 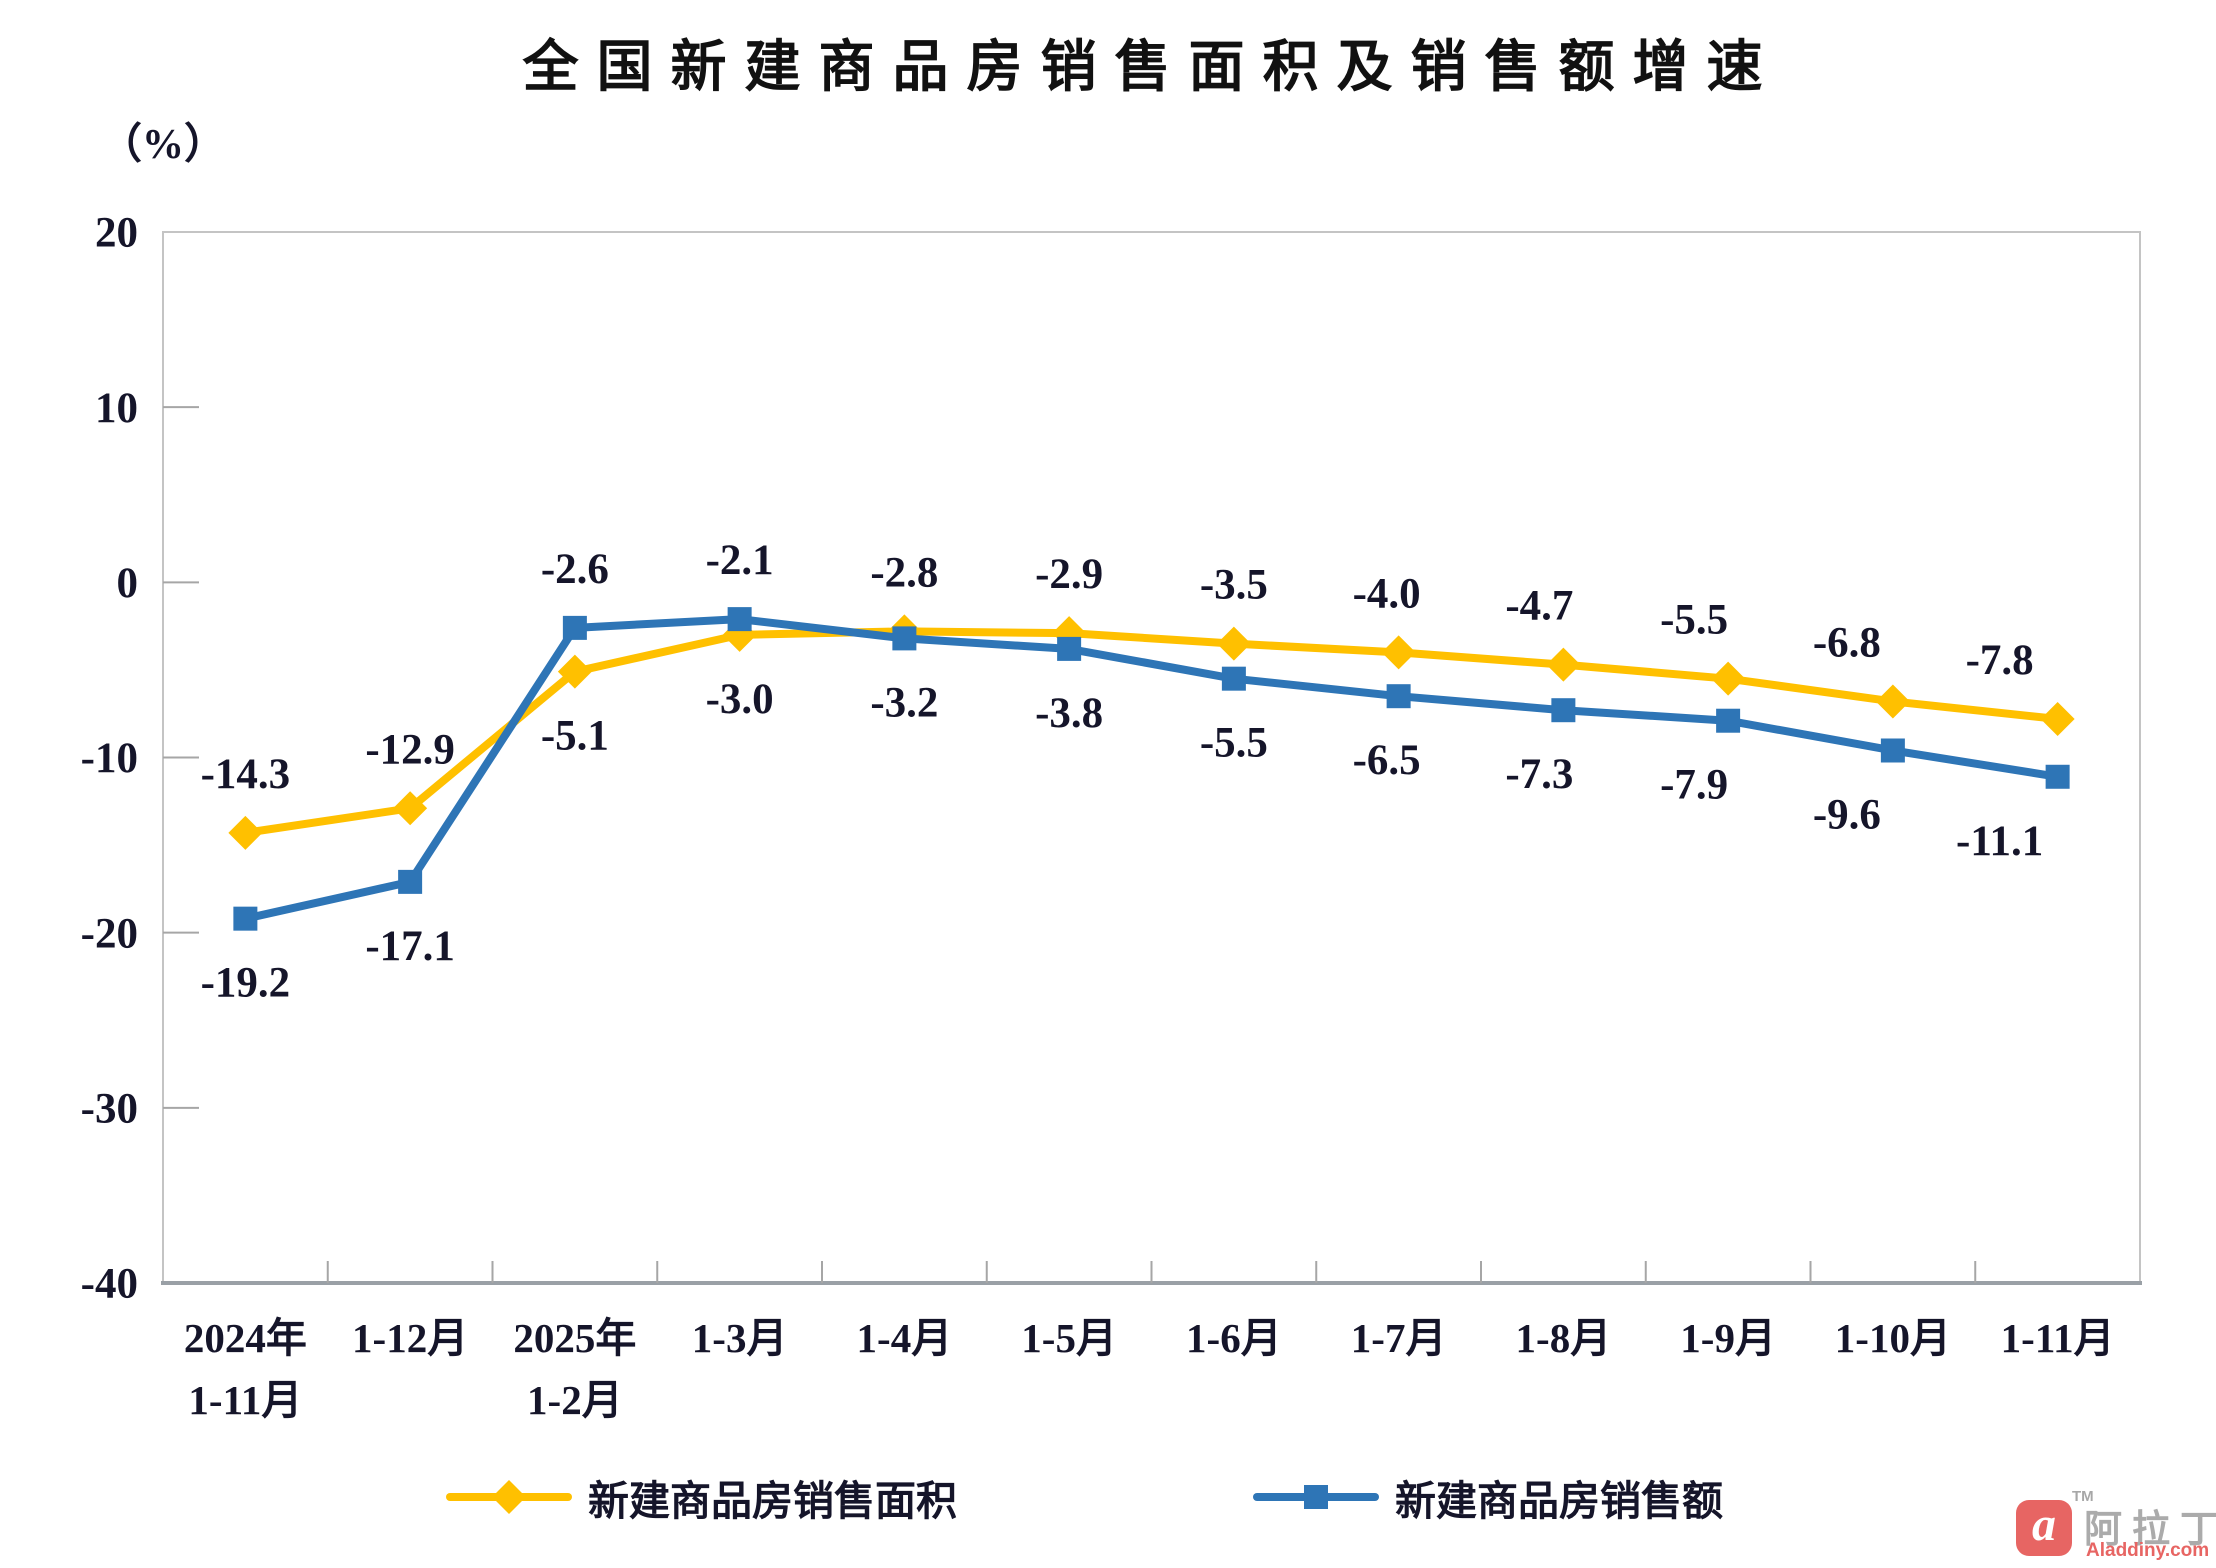 I want to click on legend-item-sales-amount: 新建商品房销售额, so click(x=1488, y=1497).